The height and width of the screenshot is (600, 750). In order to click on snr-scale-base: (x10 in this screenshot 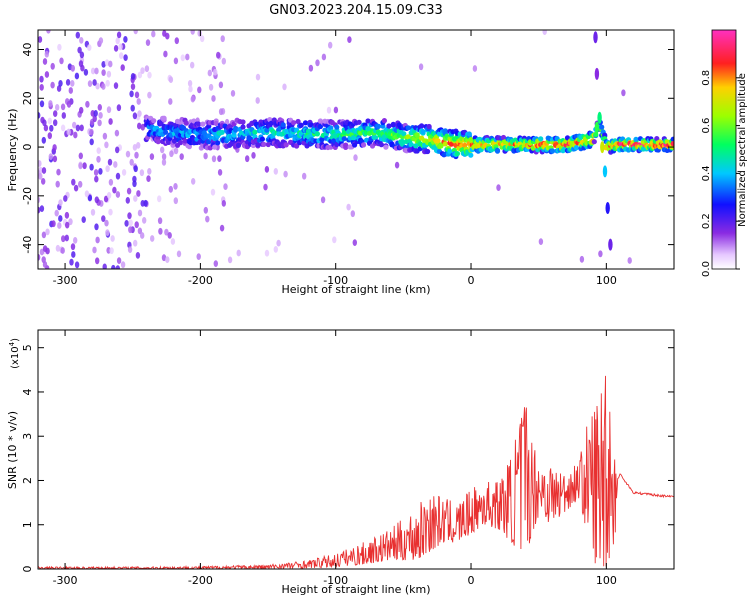, I will do `click(15, 357)`.